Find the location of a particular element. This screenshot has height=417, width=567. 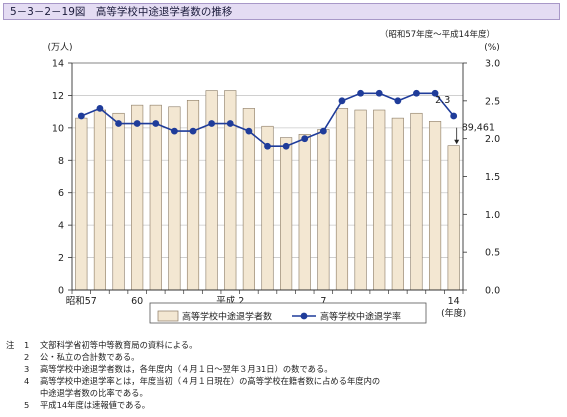

note-text: 平成14年度は速報値である。 is located at coordinates (95, 405).